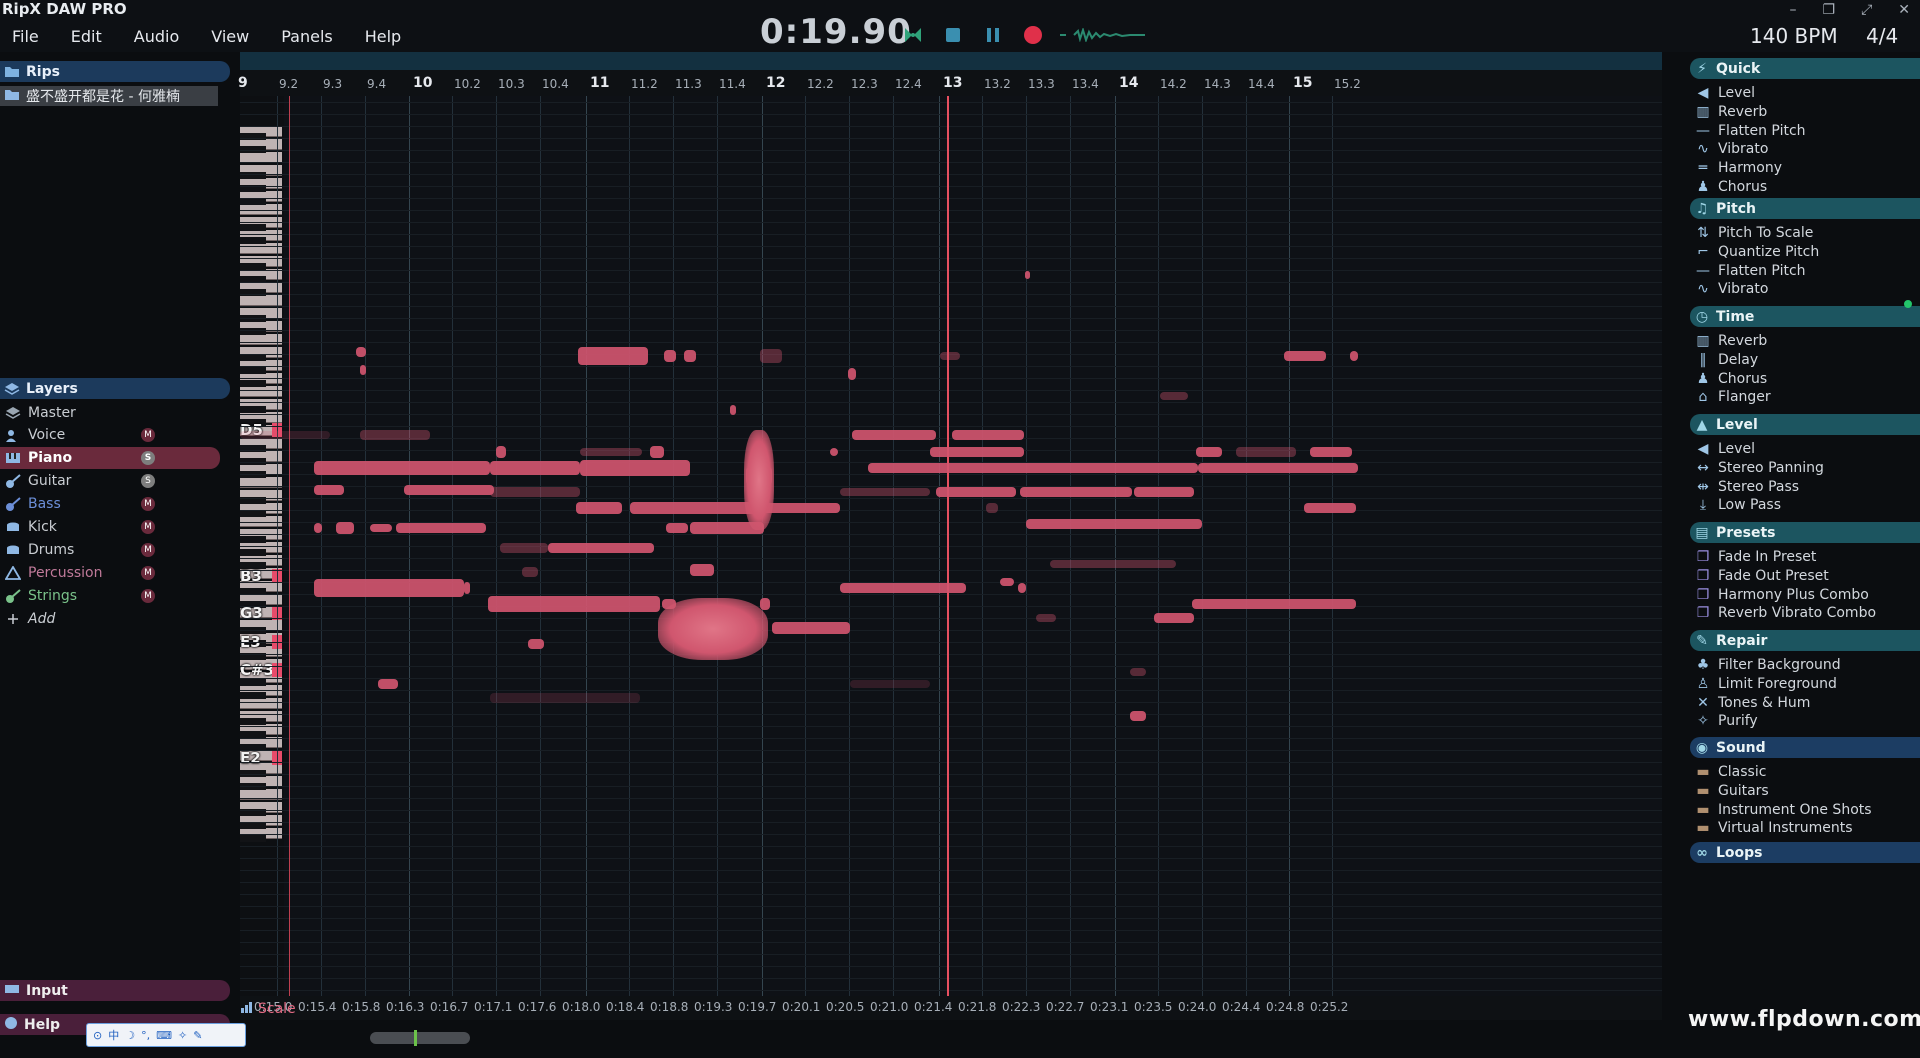 The height and width of the screenshot is (1058, 1920). What do you see at coordinates (1737, 505) in the screenshot?
I see `tool-low-pass: ⤓ Low Pass` at bounding box center [1737, 505].